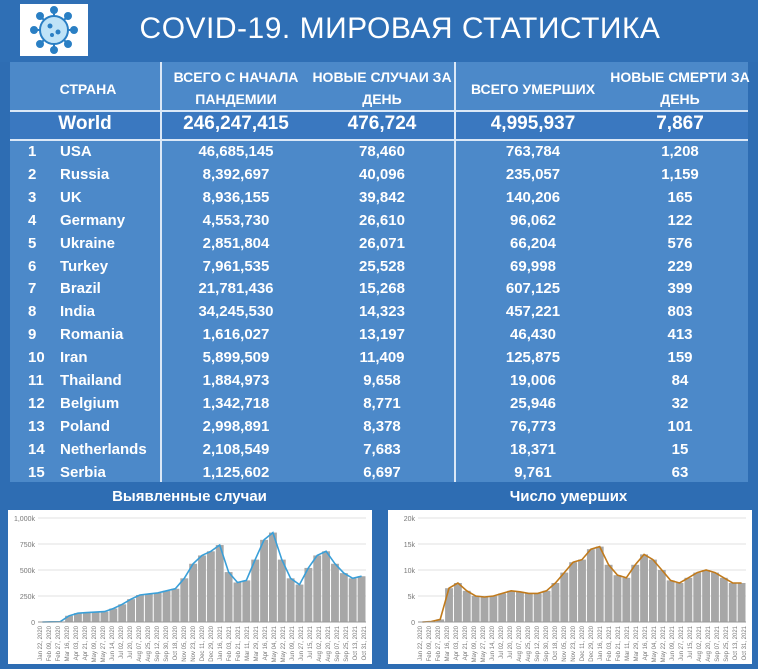 This screenshot has height=669, width=758. Describe the element at coordinates (745, 642) in the screenshot. I see `x-tick-label: Oct 31, 2021` at that location.